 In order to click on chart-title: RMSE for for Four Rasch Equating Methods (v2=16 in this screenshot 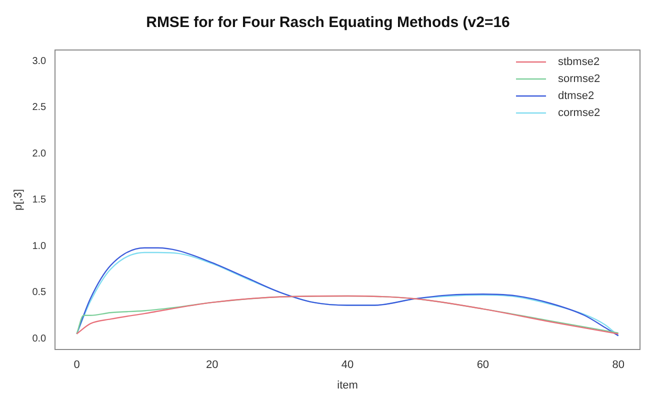, I will do `click(328, 23)`.